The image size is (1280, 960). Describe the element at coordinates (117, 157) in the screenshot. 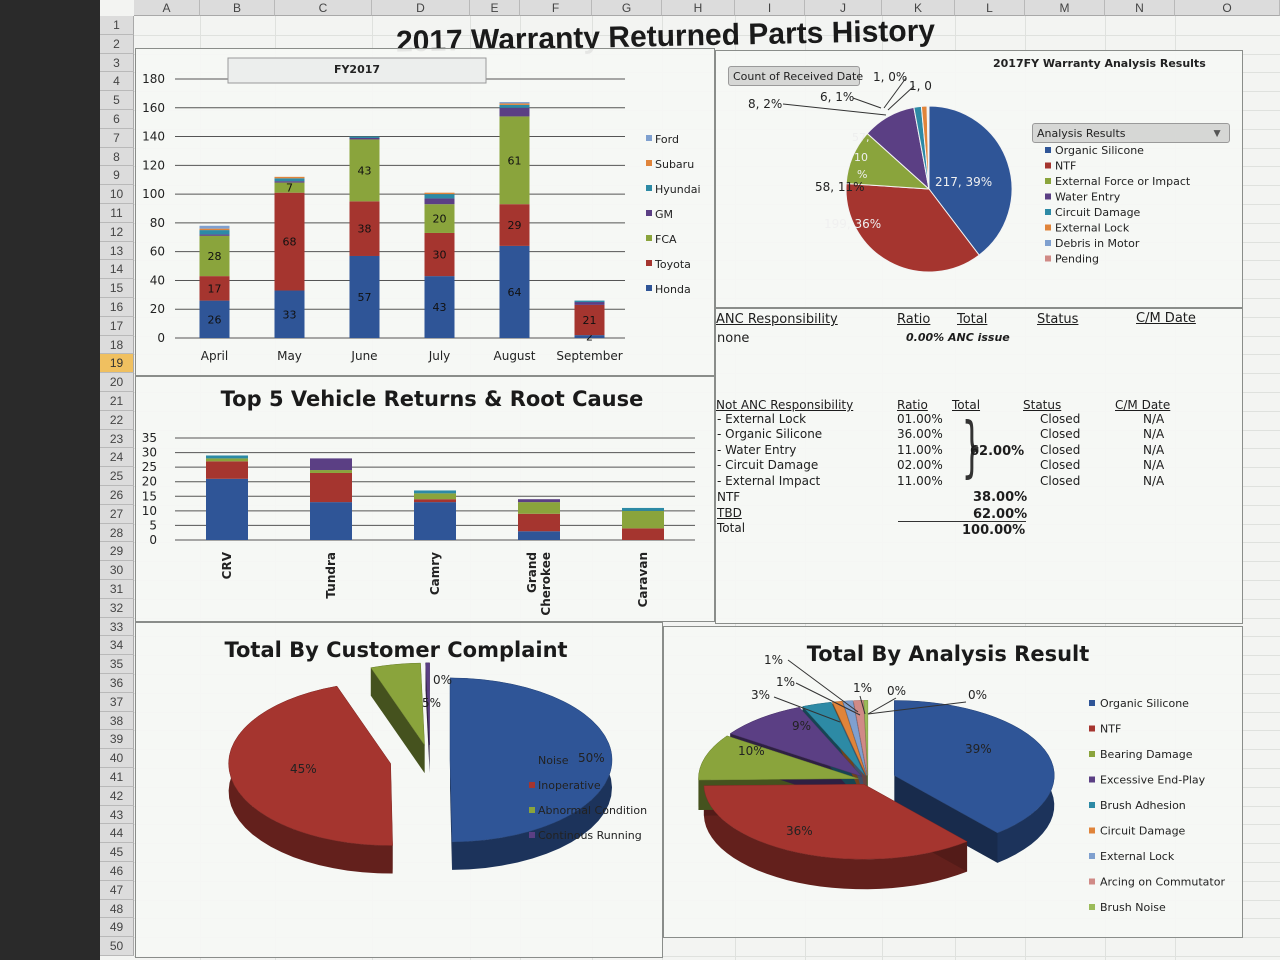

I see `row-header: 8` at that location.